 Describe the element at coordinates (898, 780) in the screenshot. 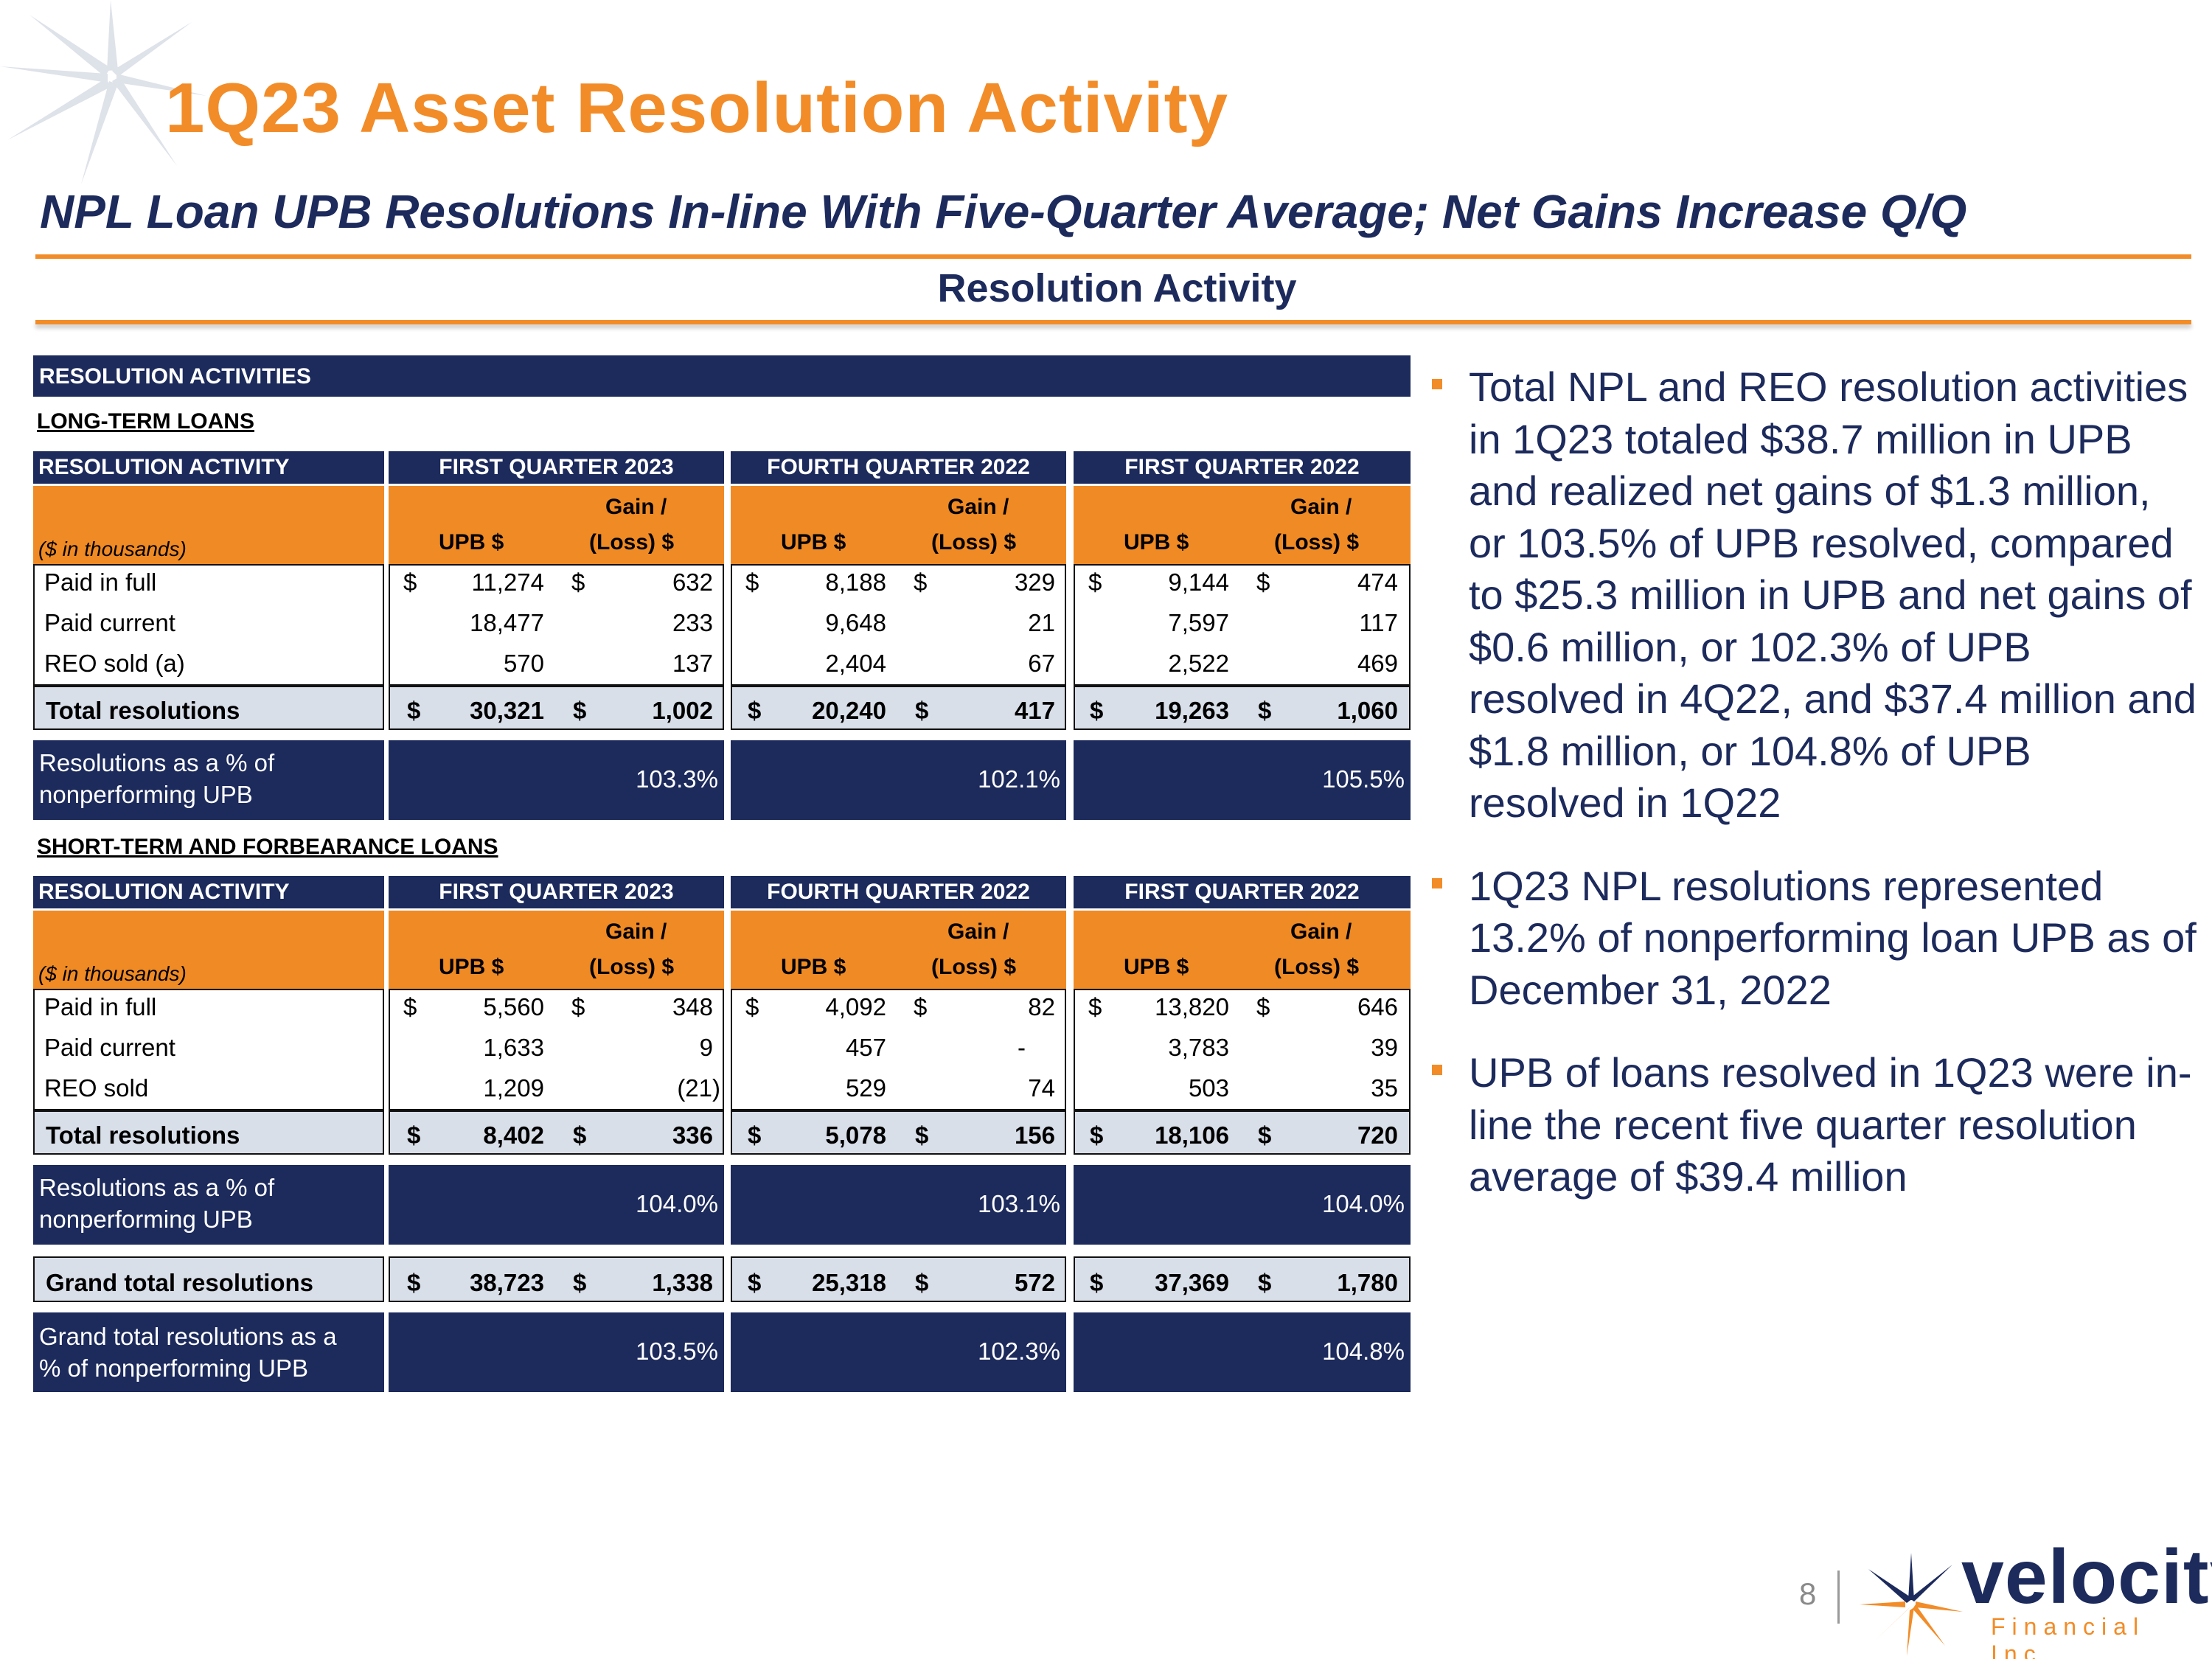

I see `pct-value-box: 102.1%` at that location.